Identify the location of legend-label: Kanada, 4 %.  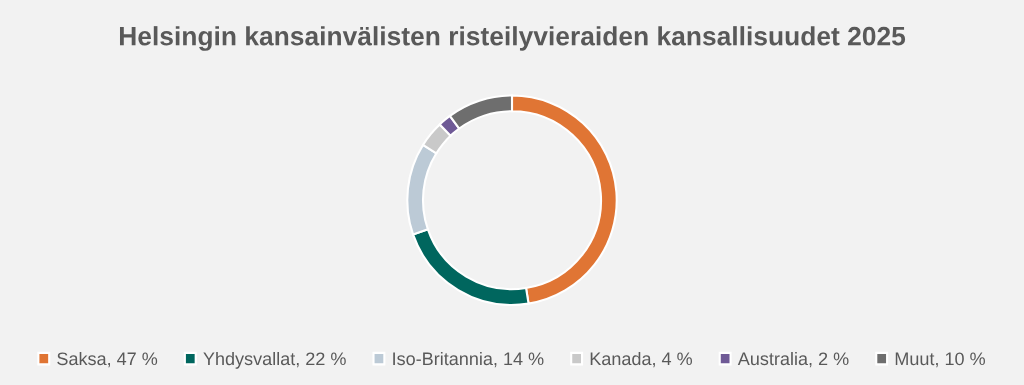
(641, 359).